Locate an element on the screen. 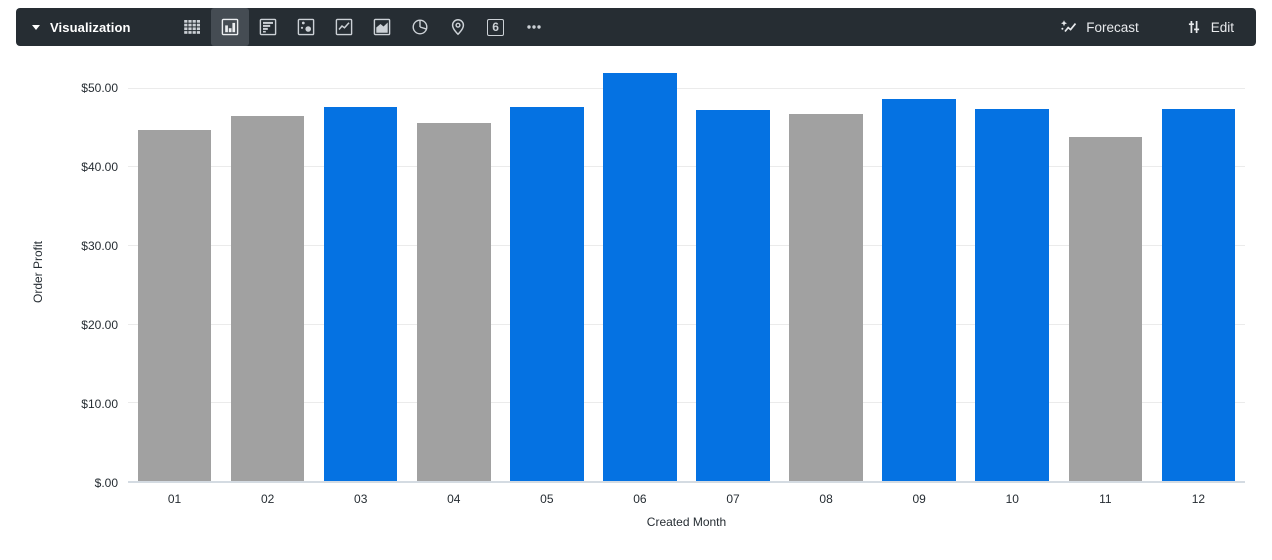 This screenshot has width=1272, height=560. single-value-glyph: 6 is located at coordinates (495, 27).